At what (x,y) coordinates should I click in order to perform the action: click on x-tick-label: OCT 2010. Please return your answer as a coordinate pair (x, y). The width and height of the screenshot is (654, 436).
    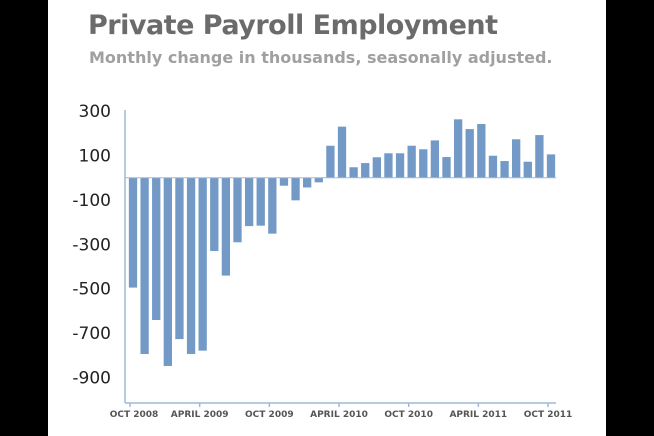
    Looking at the image, I should click on (408, 415).